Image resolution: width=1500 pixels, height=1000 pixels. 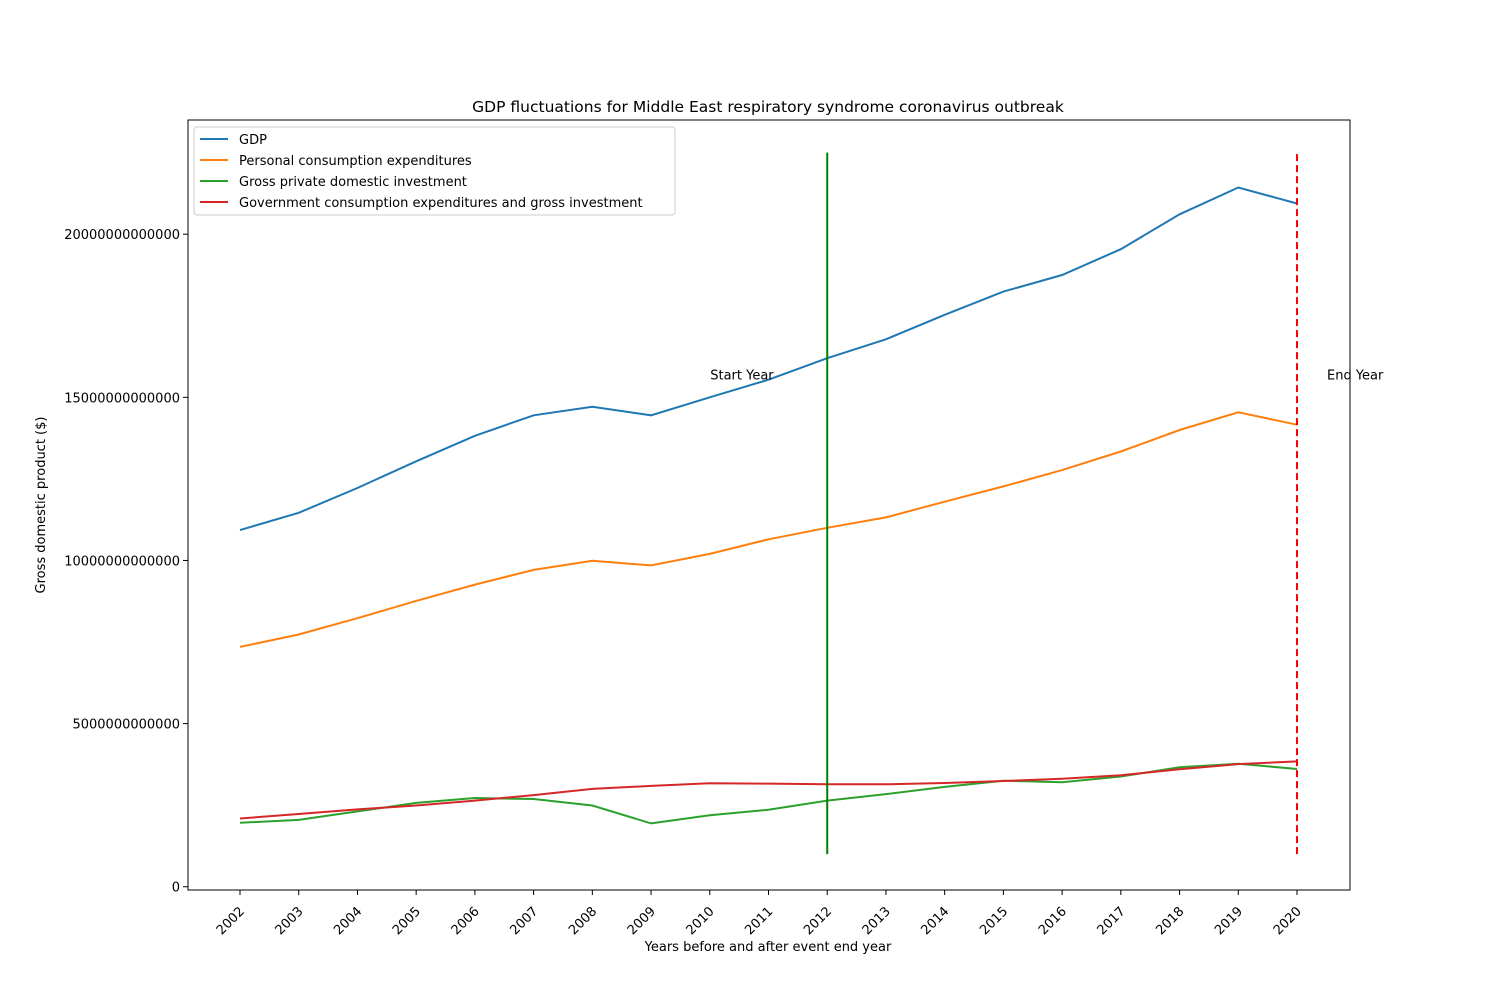 I want to click on x-axis-label: Years before and after event end year, so click(x=768, y=947).